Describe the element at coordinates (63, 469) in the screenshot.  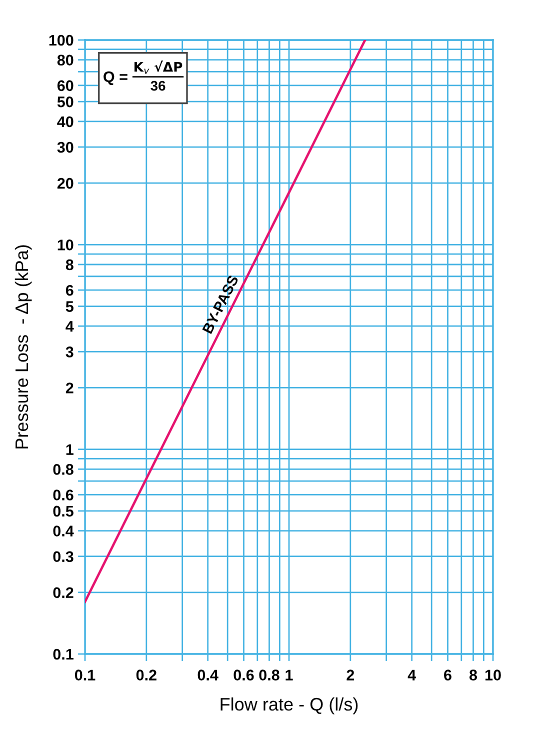
I see `y-tick-label: 0.8` at that location.